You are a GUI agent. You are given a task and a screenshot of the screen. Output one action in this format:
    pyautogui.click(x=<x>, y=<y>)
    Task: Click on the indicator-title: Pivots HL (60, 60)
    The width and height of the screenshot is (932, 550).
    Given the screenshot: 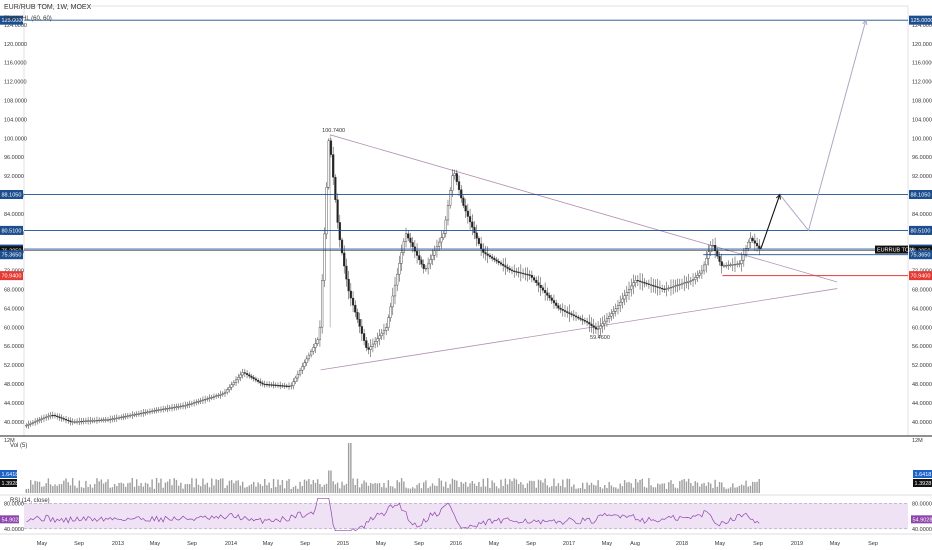 What is the action you would take?
    pyautogui.click(x=28, y=19)
    